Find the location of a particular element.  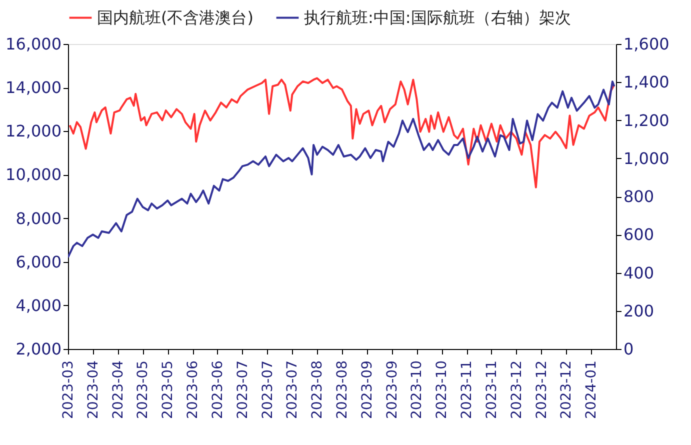

y-tick-label: 16,000 is located at coordinates (34, 44).